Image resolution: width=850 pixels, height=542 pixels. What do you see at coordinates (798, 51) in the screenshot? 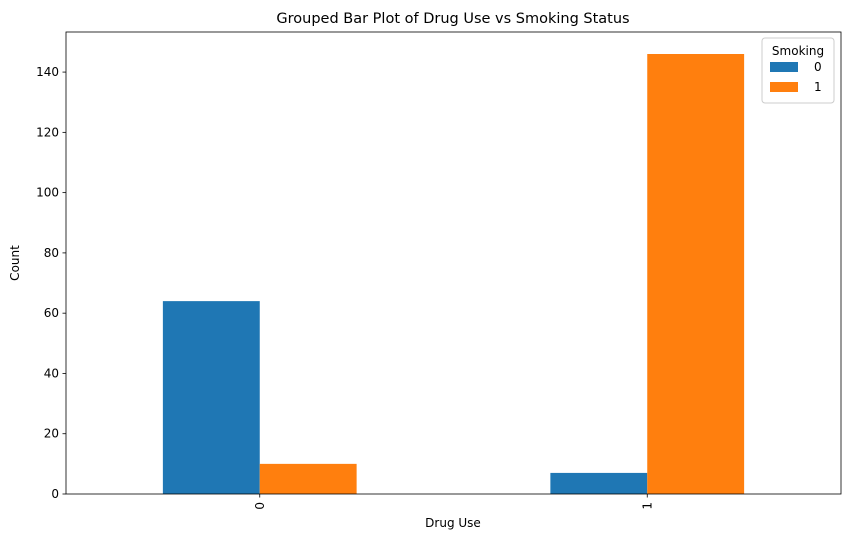
I see `legend-title: Smoking` at bounding box center [798, 51].